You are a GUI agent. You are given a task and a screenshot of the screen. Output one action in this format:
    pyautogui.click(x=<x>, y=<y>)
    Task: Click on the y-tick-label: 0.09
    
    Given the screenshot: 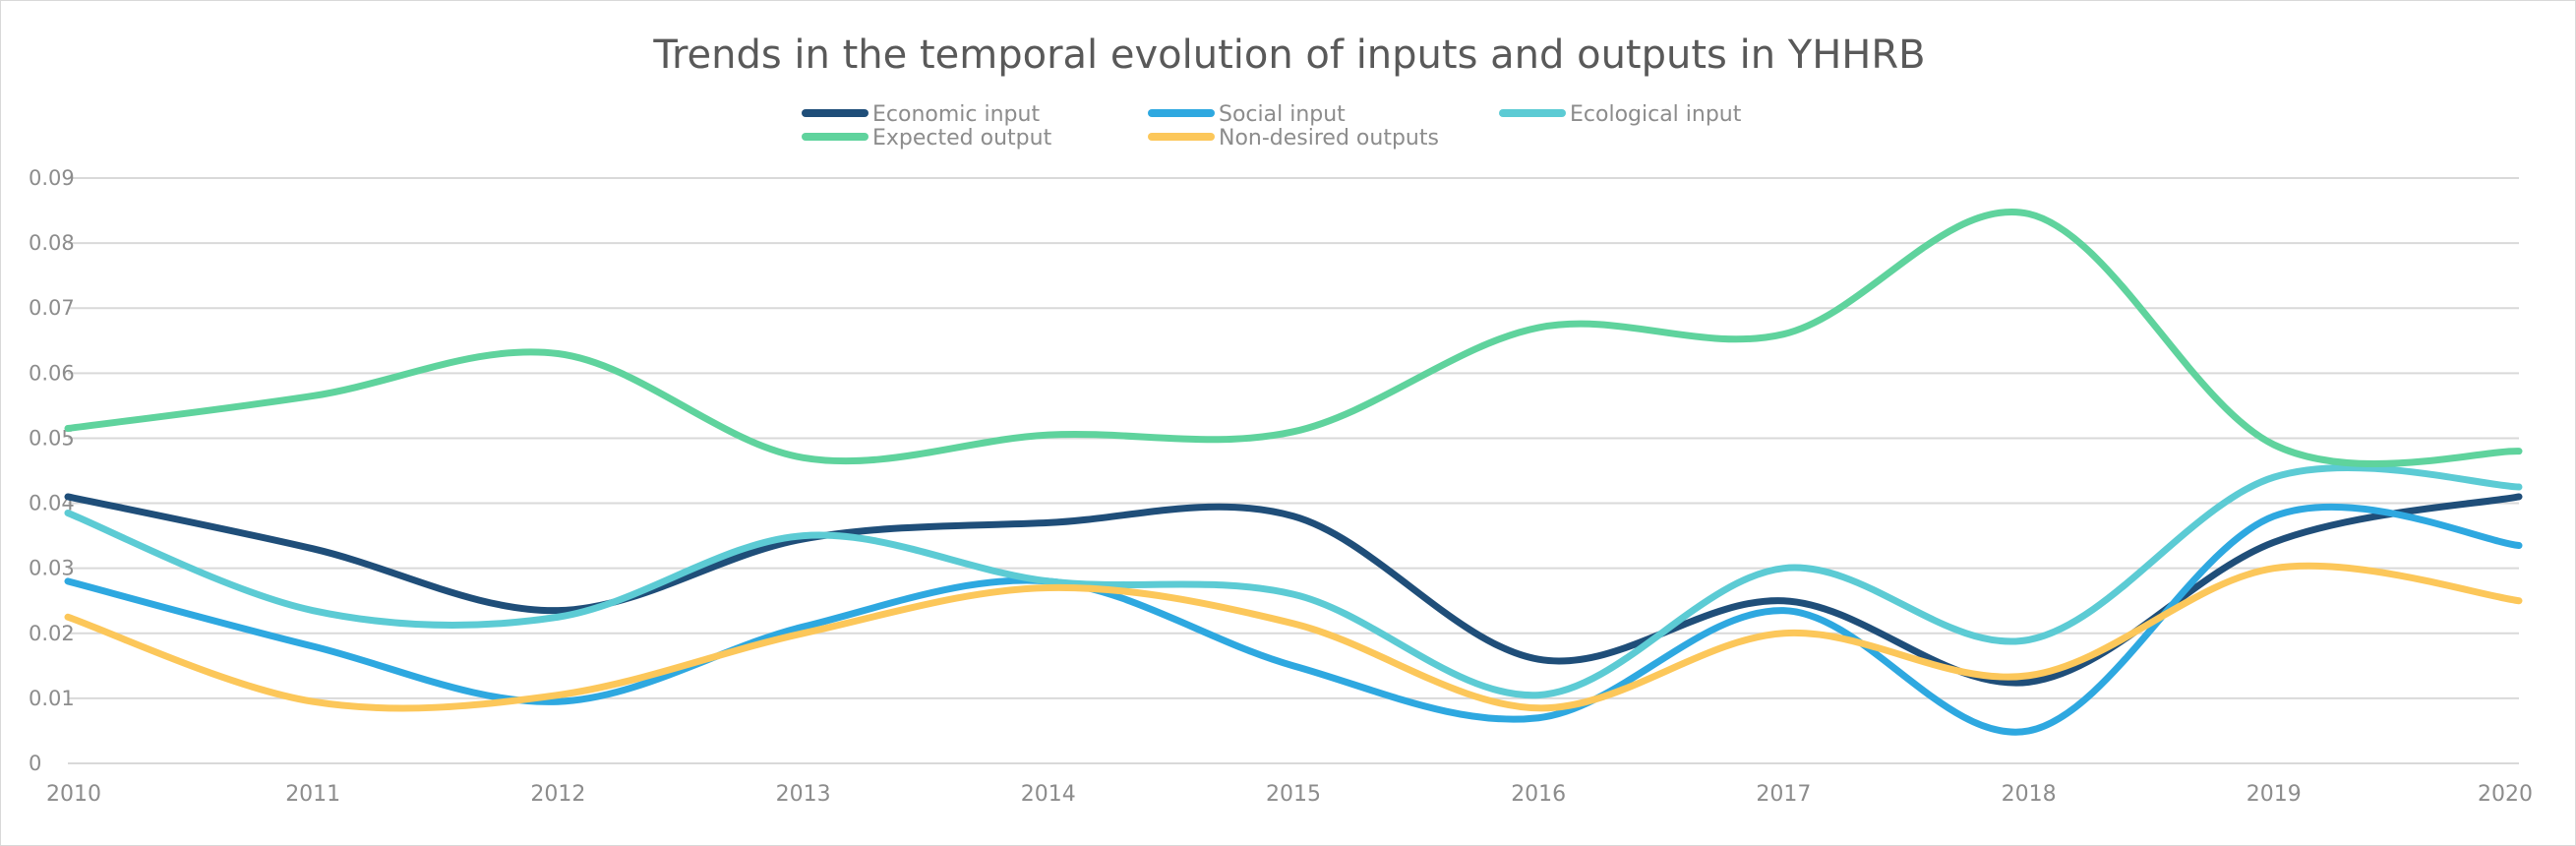 What is the action you would take?
    pyautogui.click(x=52, y=178)
    